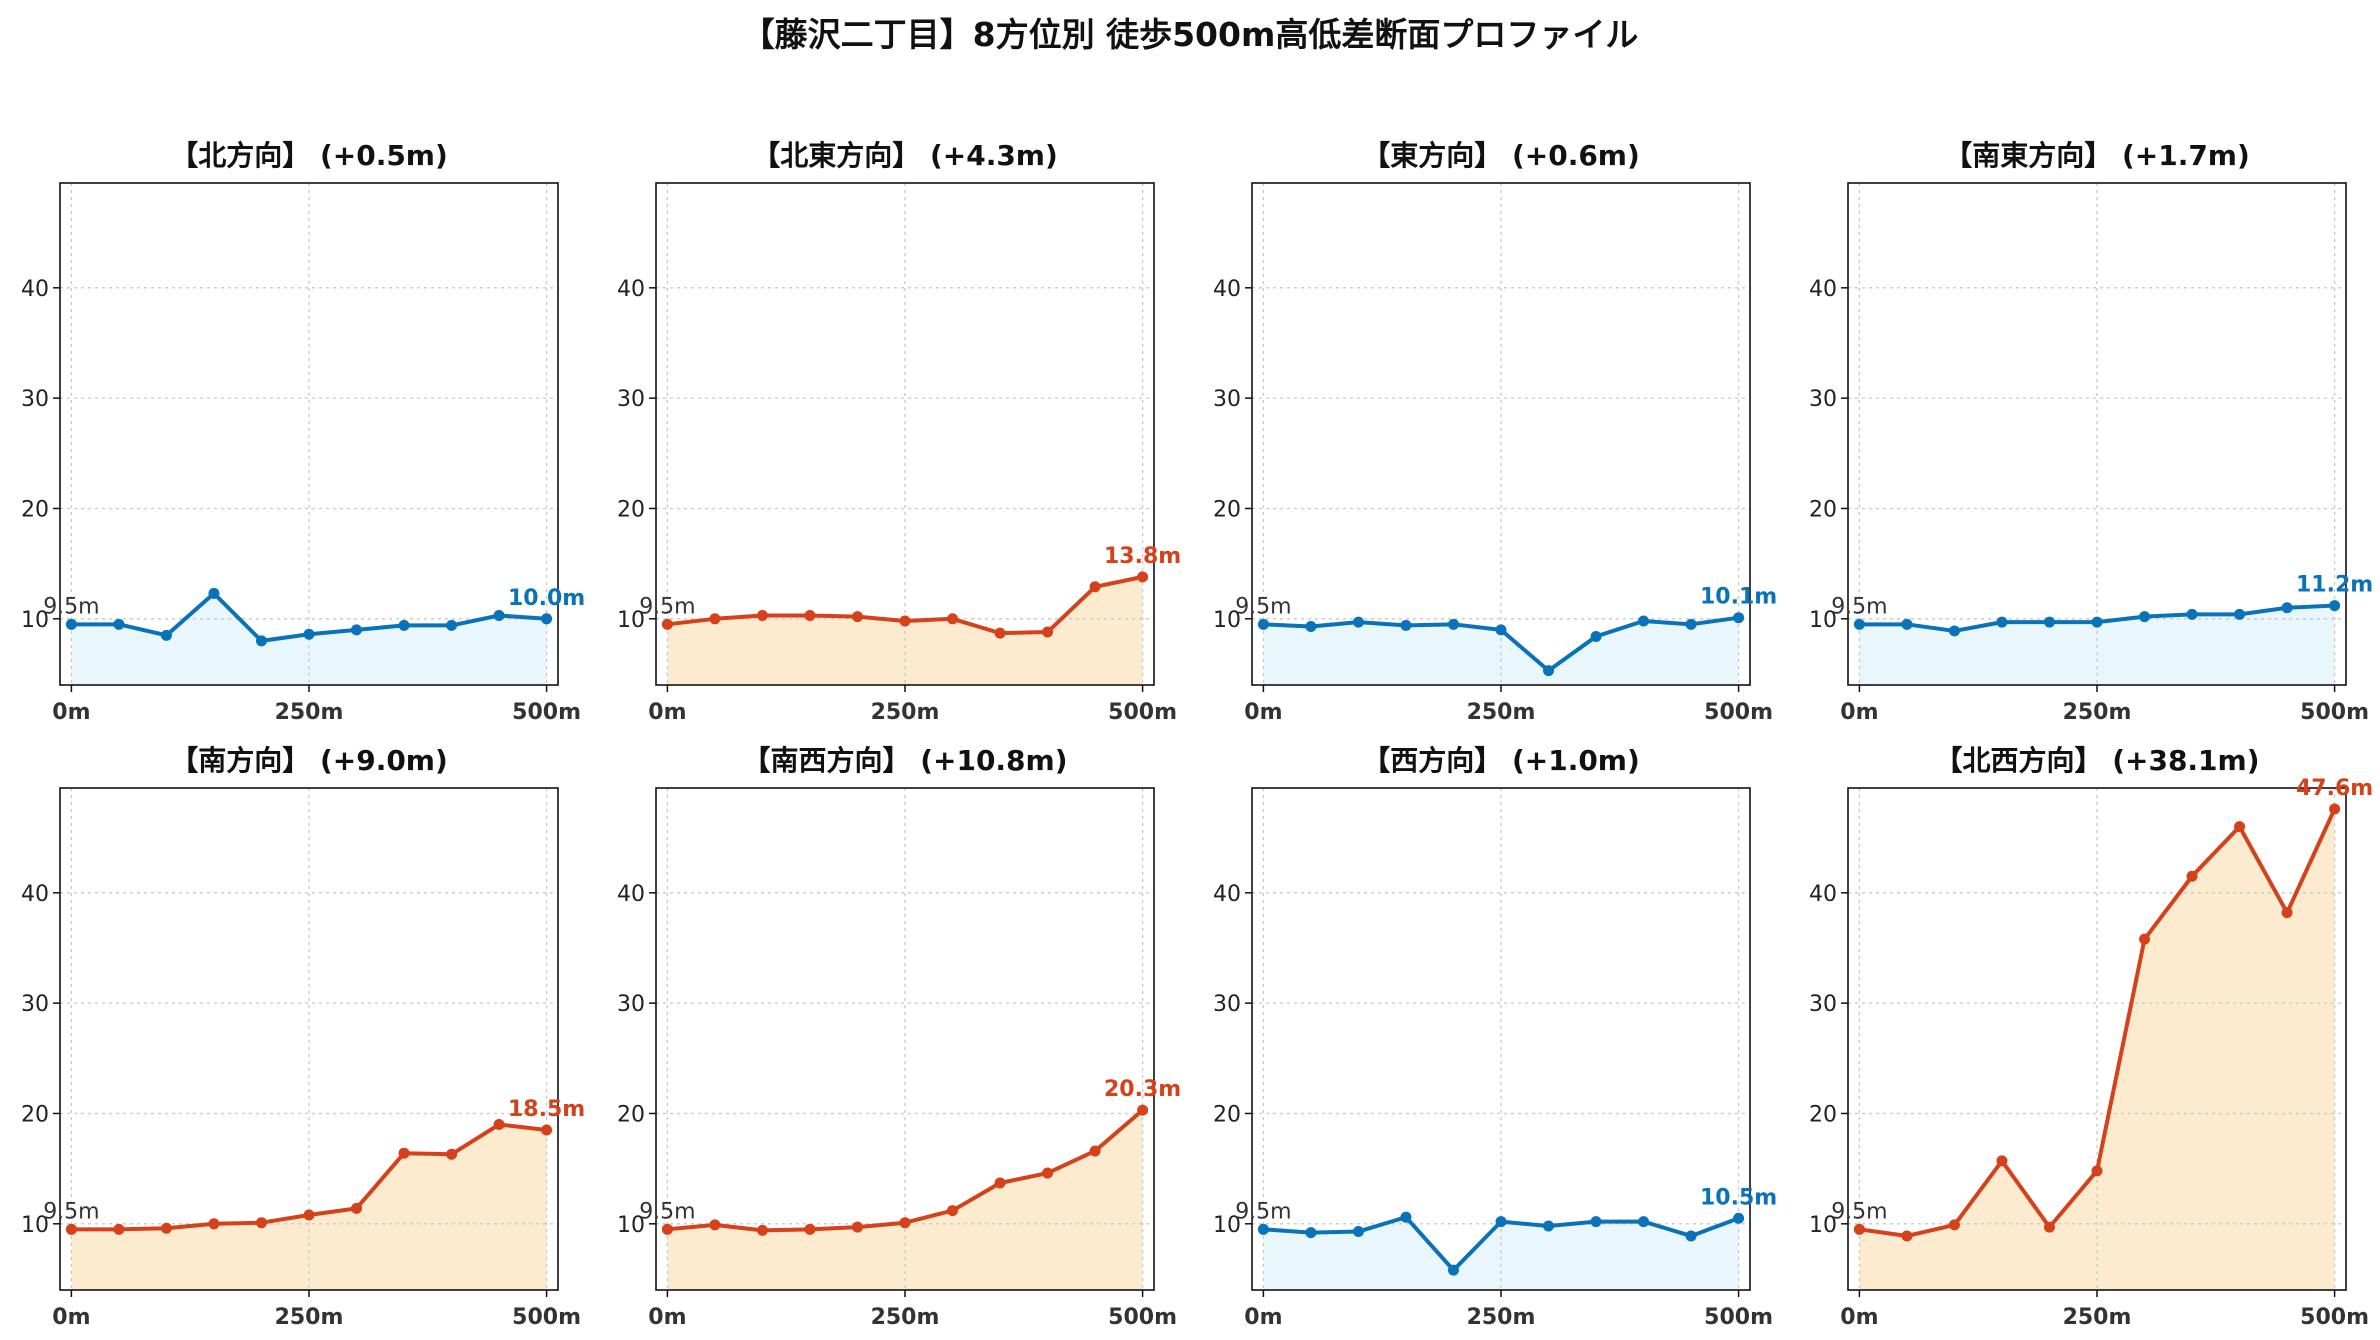  I want to click on chart-panel-1: 【北方向】 (+0.5m) 10 20 30 40 0m 250m 500m 9.5m 10.0m, so click(303, 432).